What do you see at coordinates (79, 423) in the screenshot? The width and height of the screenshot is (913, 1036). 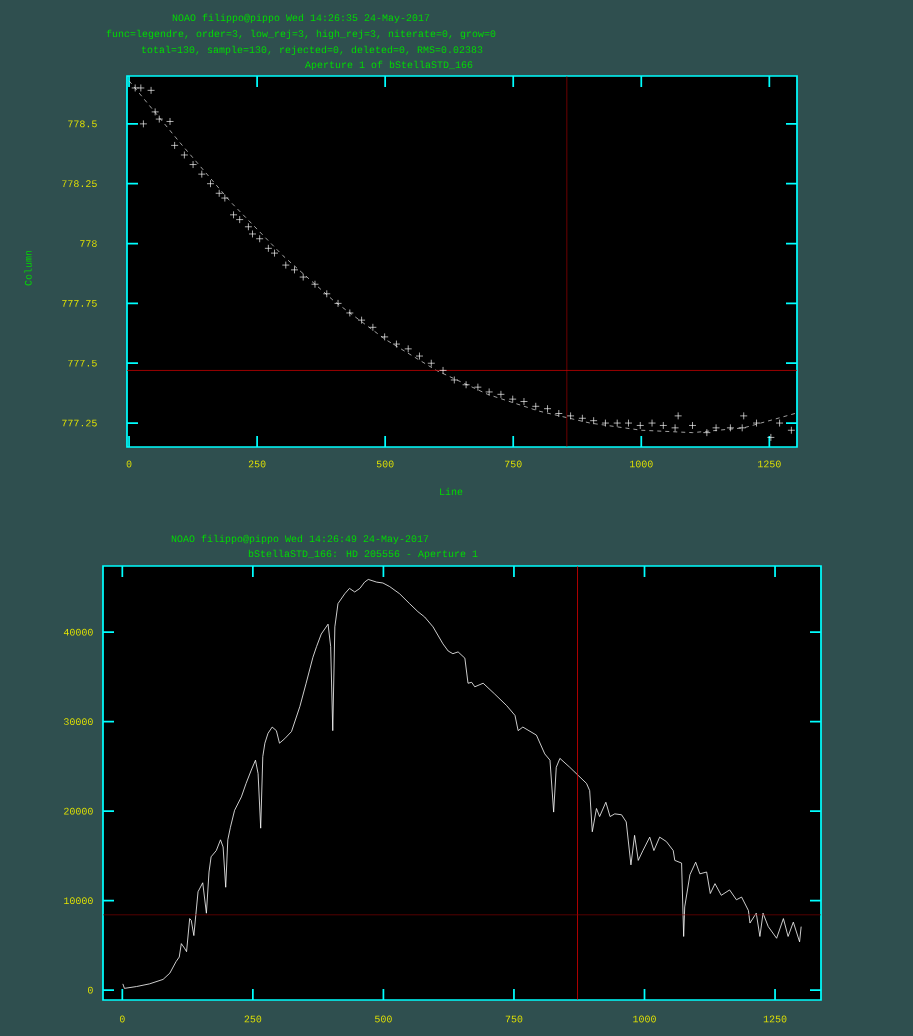 I see `y-tick-label: 777.25` at bounding box center [79, 423].